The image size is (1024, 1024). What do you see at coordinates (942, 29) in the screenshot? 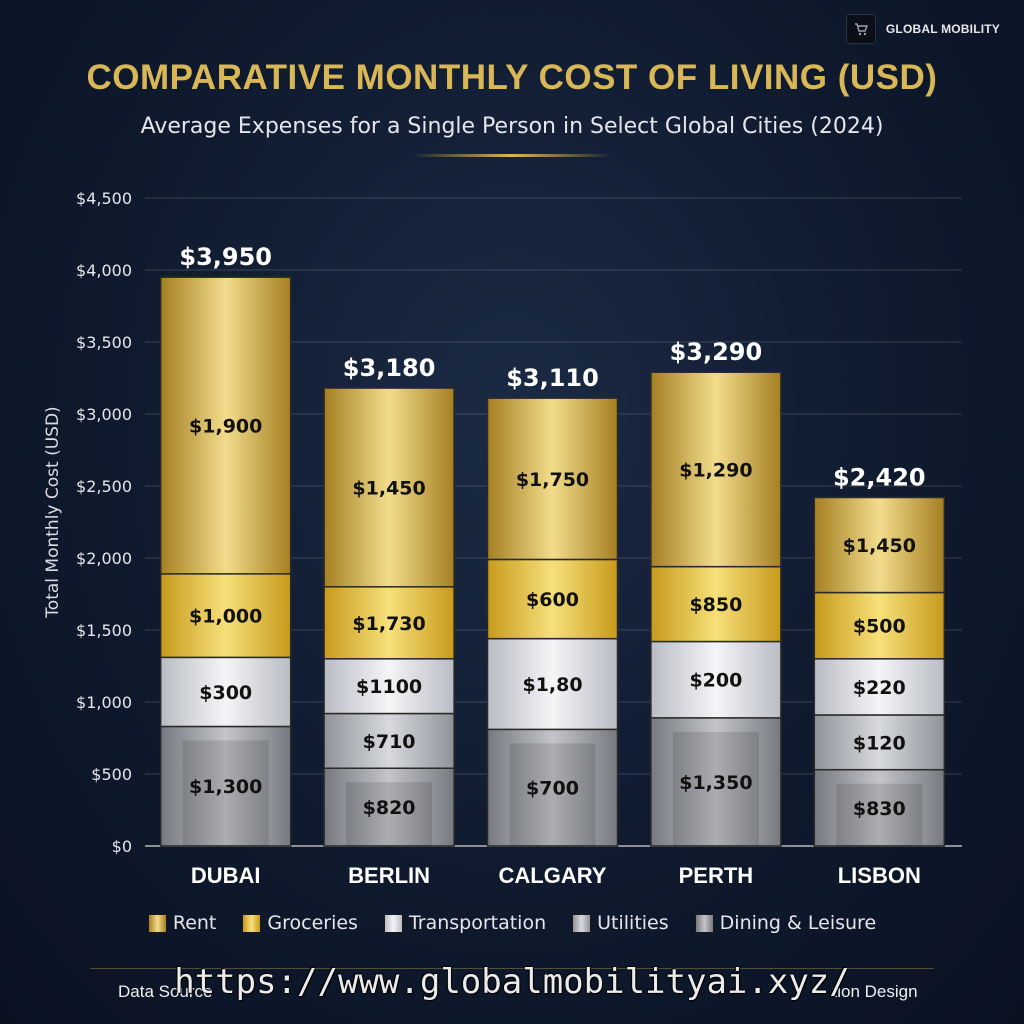
I see `logo-text: GLOBAL MOBILITY` at bounding box center [942, 29].